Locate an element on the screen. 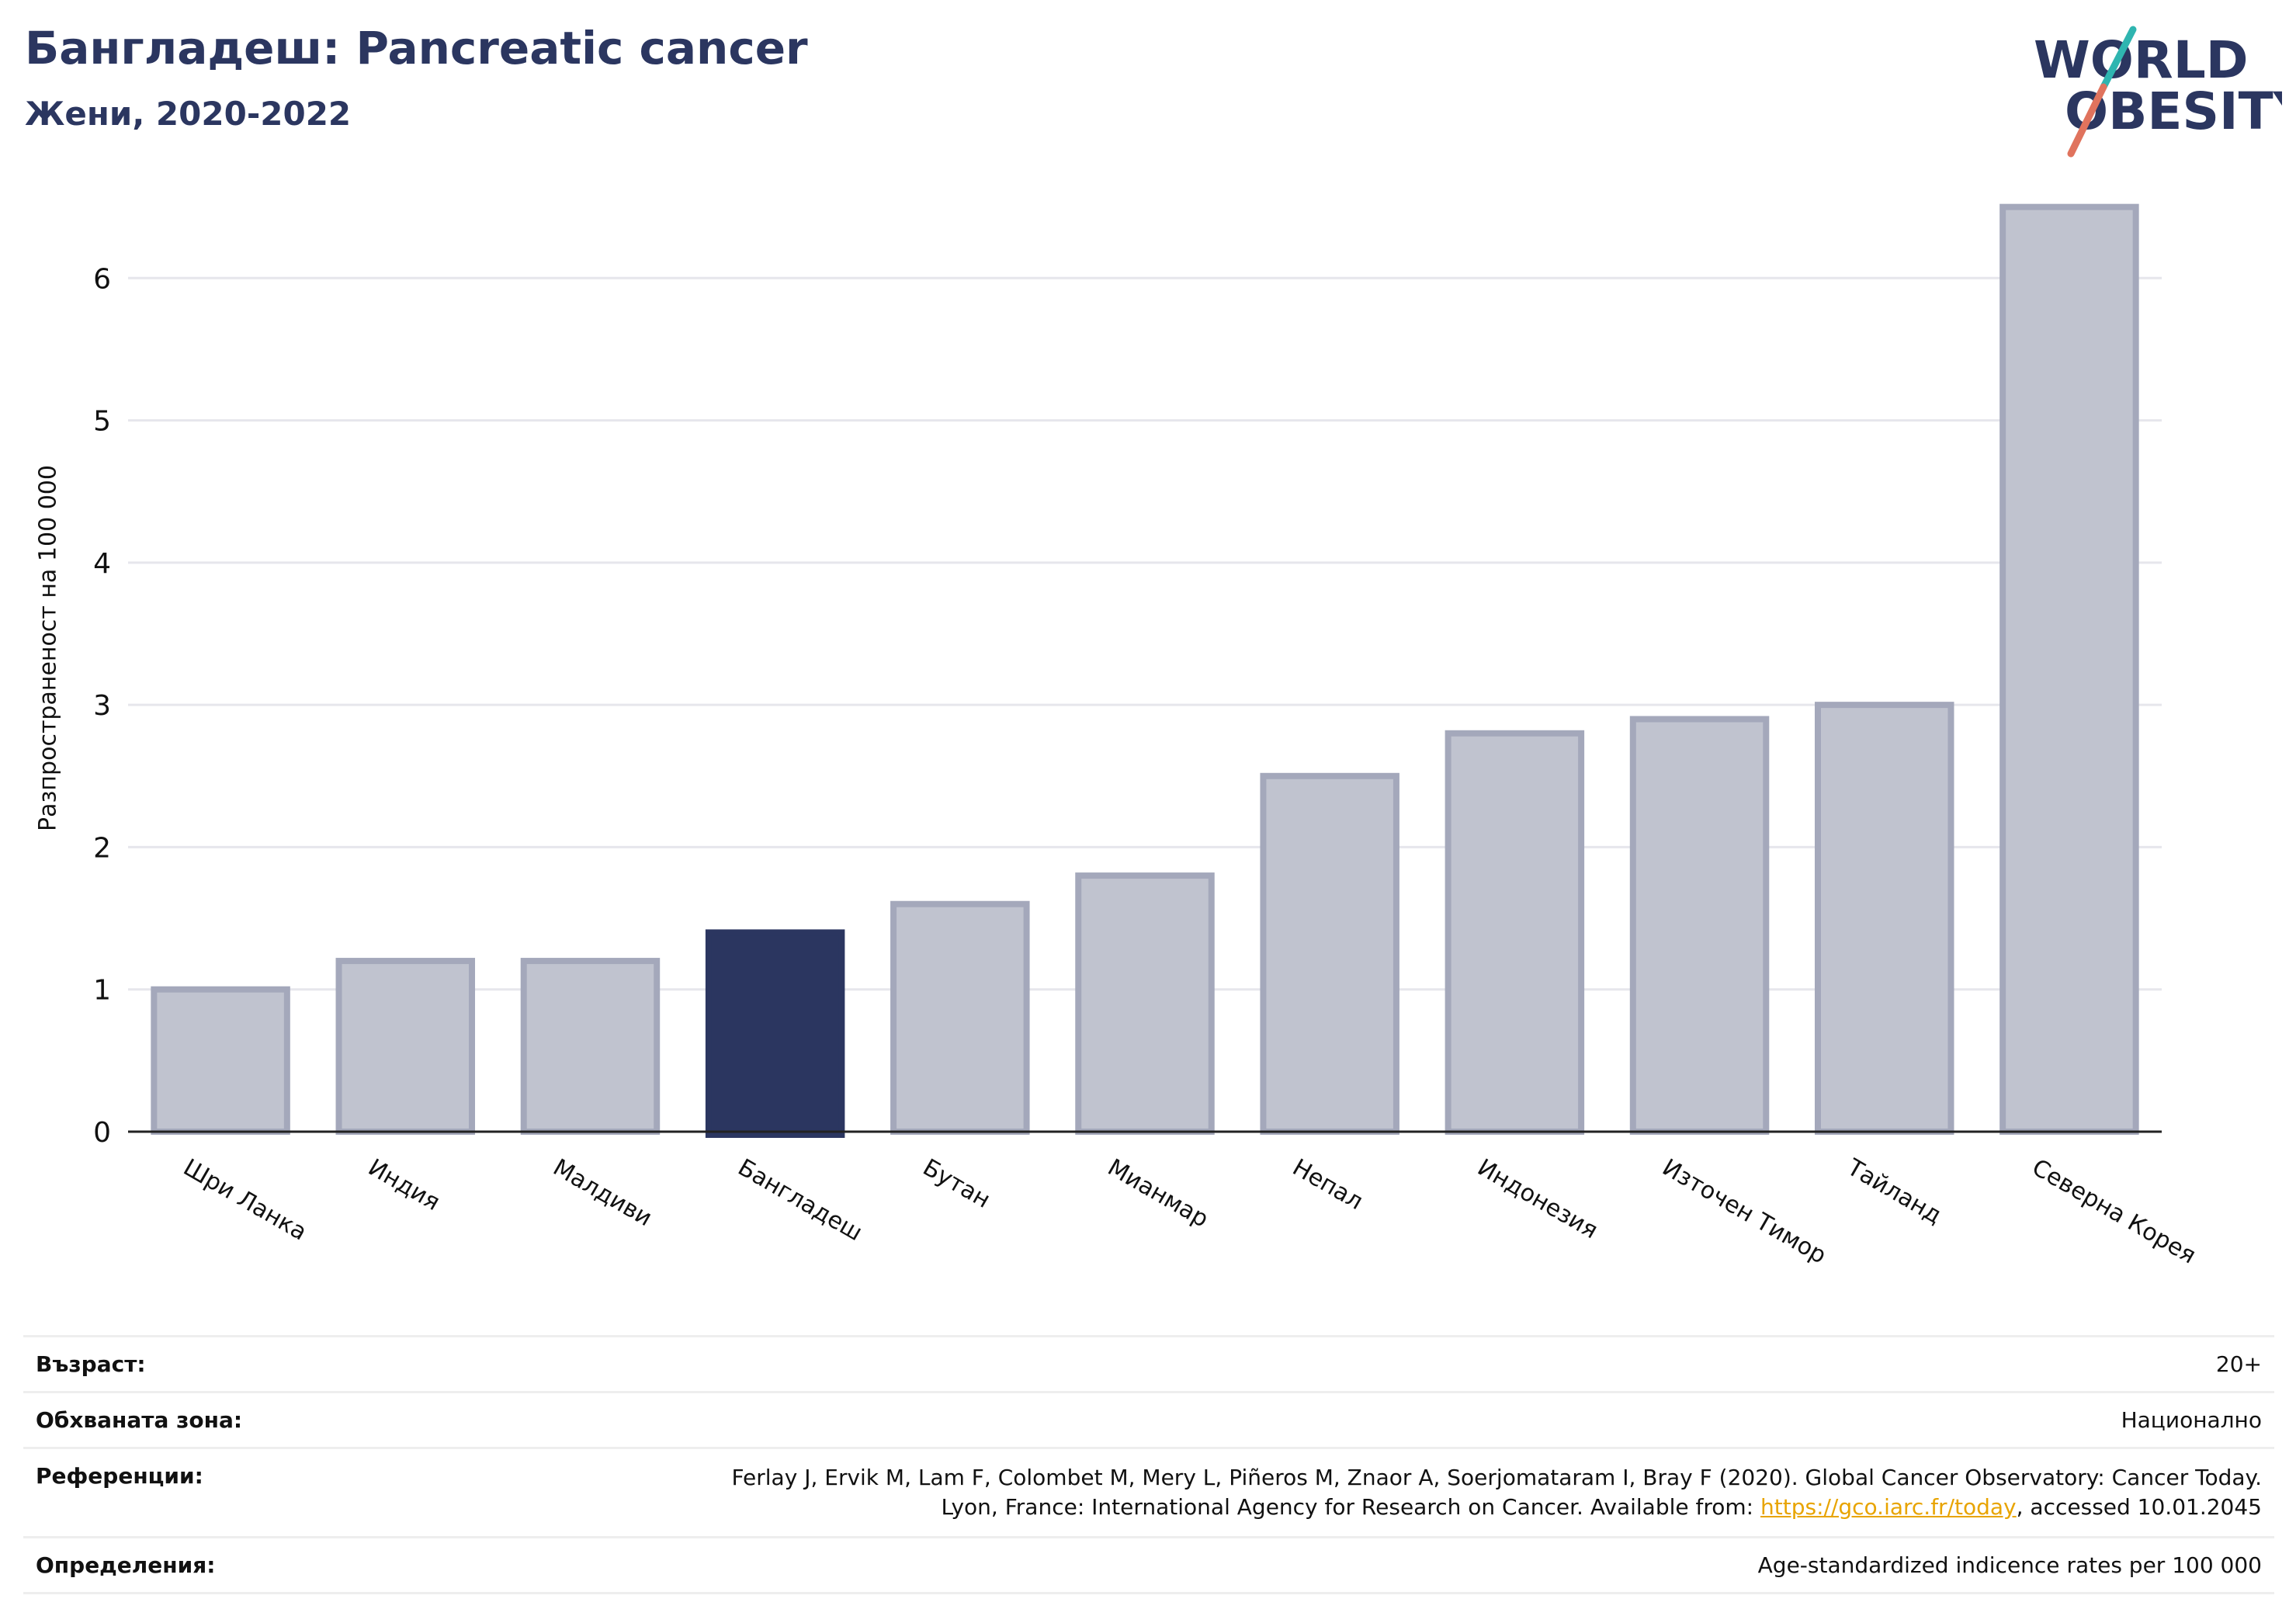  references-label: Референции: is located at coordinates (119, 1476).